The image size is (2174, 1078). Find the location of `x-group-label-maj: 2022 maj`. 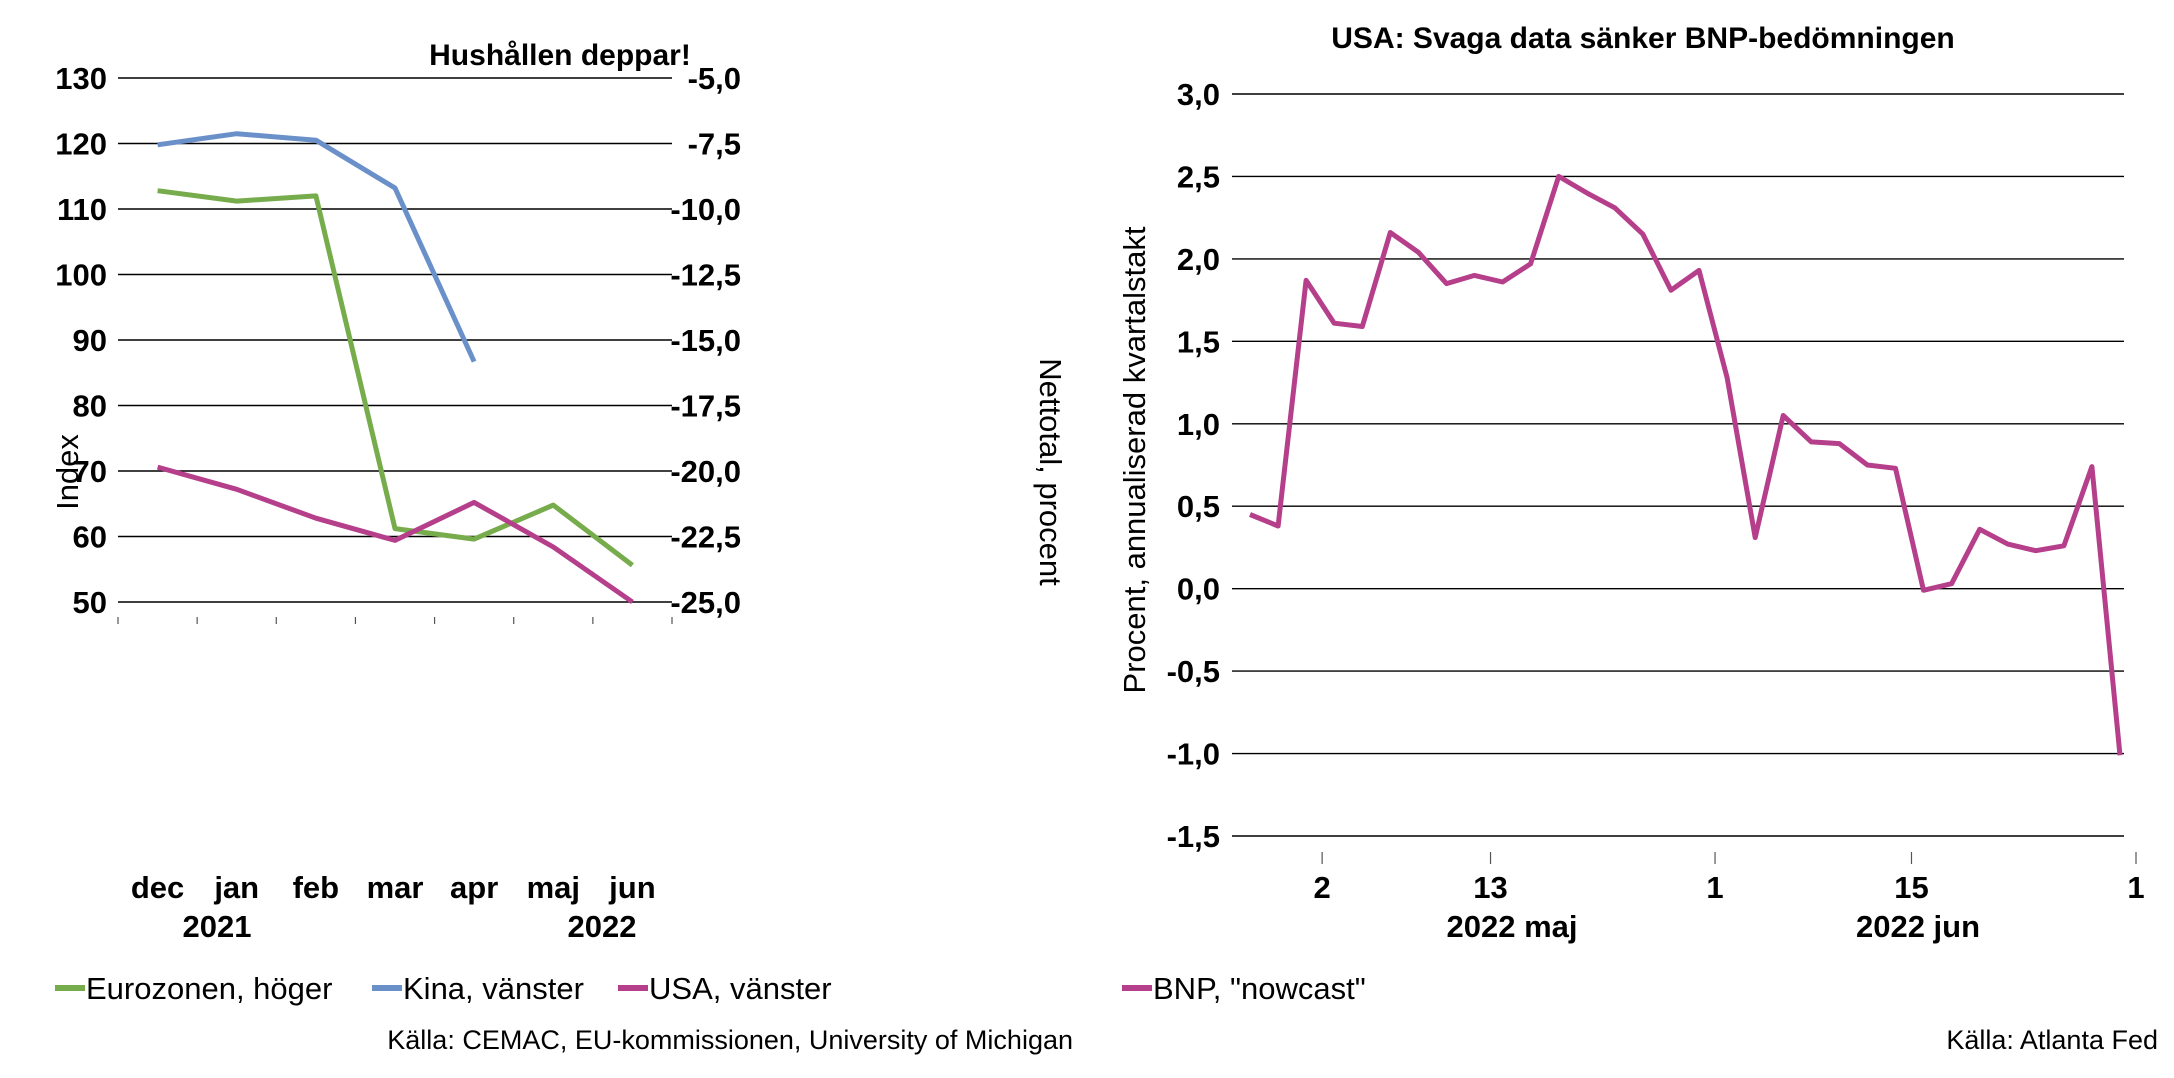

x-group-label-maj: 2022 maj is located at coordinates (1512, 926).